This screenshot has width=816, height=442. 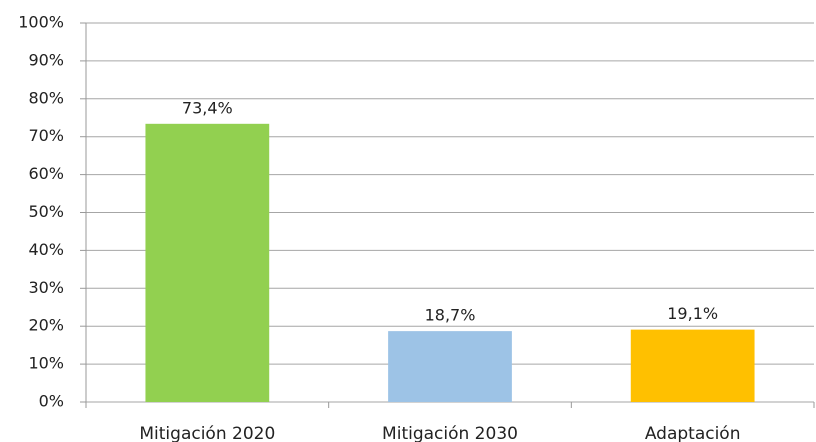 What do you see at coordinates (46, 249) in the screenshot?
I see `y-tick-label: 40%` at bounding box center [46, 249].